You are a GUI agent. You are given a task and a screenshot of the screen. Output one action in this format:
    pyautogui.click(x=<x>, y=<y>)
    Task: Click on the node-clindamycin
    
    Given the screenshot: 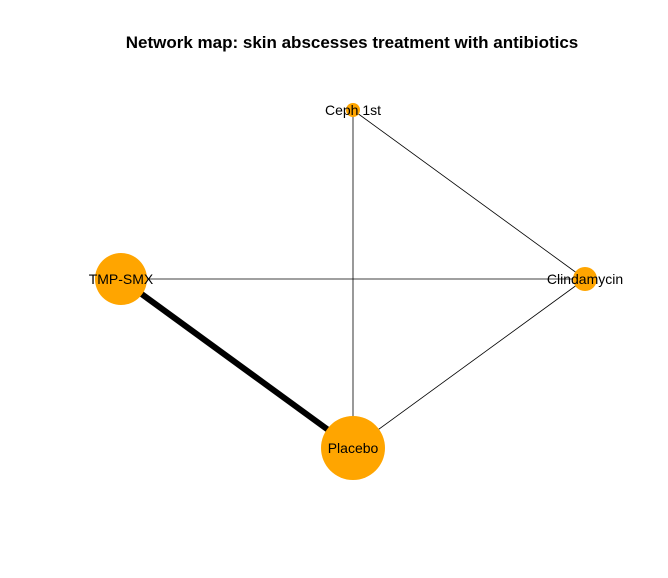 What is the action you would take?
    pyautogui.click(x=585, y=279)
    